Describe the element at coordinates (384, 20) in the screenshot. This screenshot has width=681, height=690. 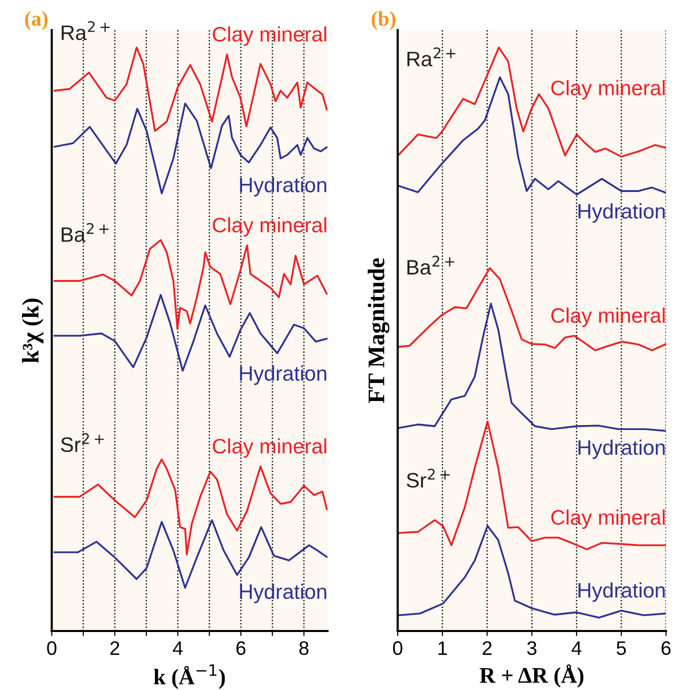
I see `chart-title: (b)` at that location.